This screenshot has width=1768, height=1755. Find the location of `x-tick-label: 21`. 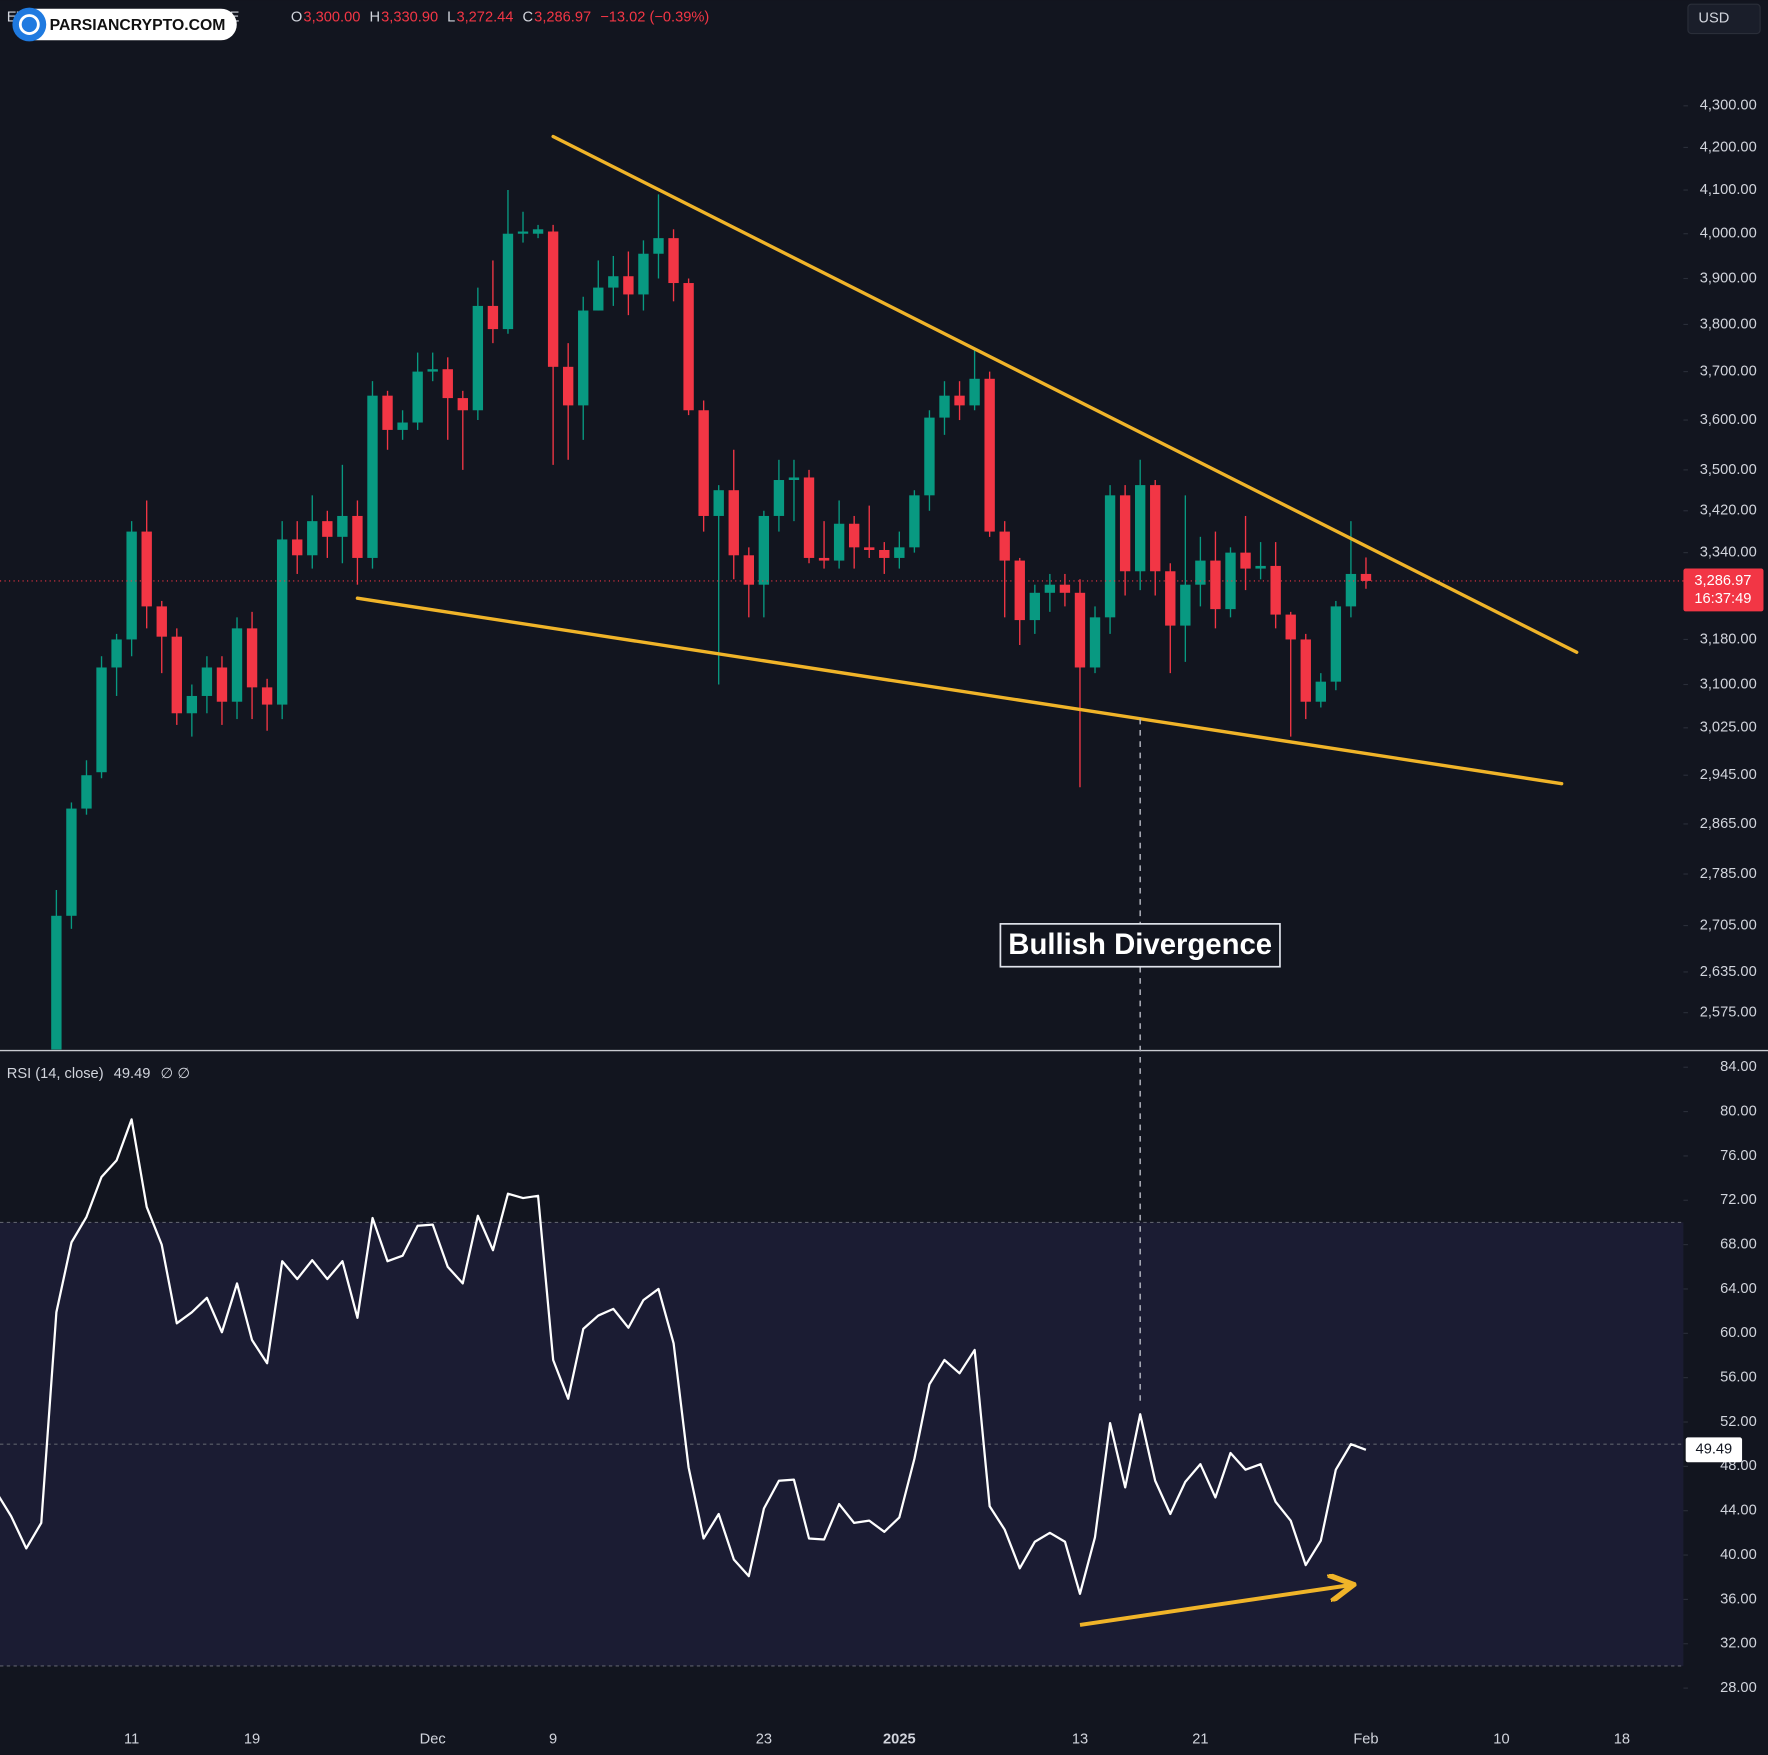

x-tick-label: 21 is located at coordinates (1200, 1739).